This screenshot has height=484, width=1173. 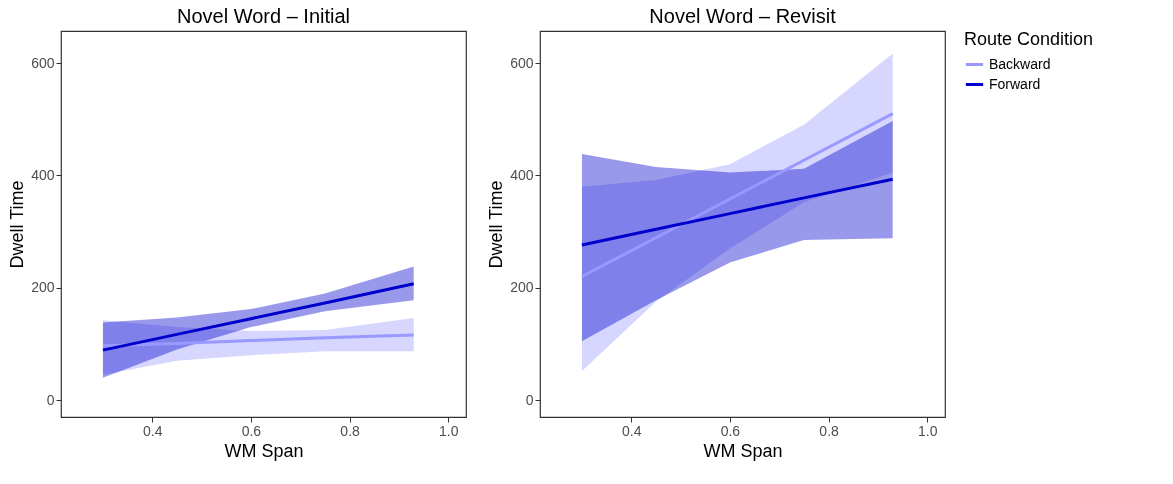 What do you see at coordinates (1029, 39) in the screenshot?
I see `legend-title: Route Condition` at bounding box center [1029, 39].